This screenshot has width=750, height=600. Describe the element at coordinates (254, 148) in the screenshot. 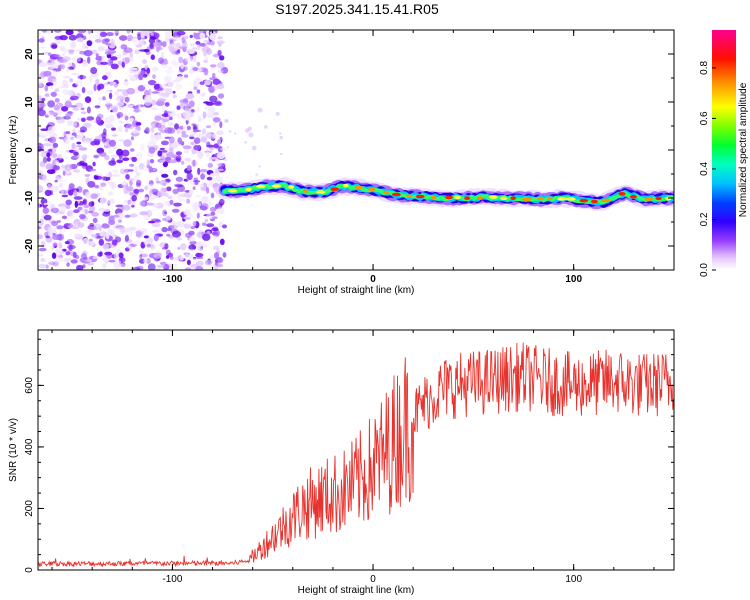

I see `noise-dot` at that location.